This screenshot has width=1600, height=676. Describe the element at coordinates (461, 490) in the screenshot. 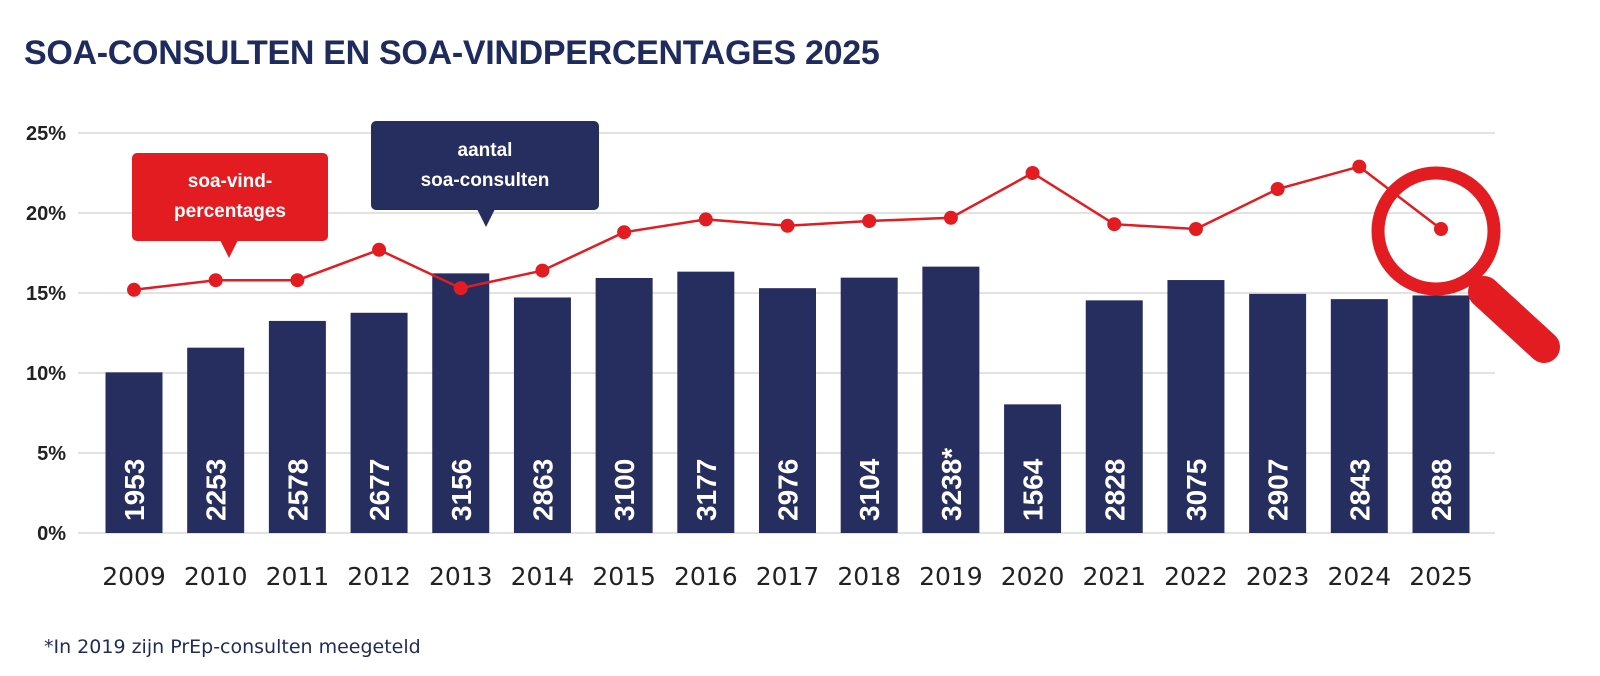

I see `bar-value-label: 3156` at that location.